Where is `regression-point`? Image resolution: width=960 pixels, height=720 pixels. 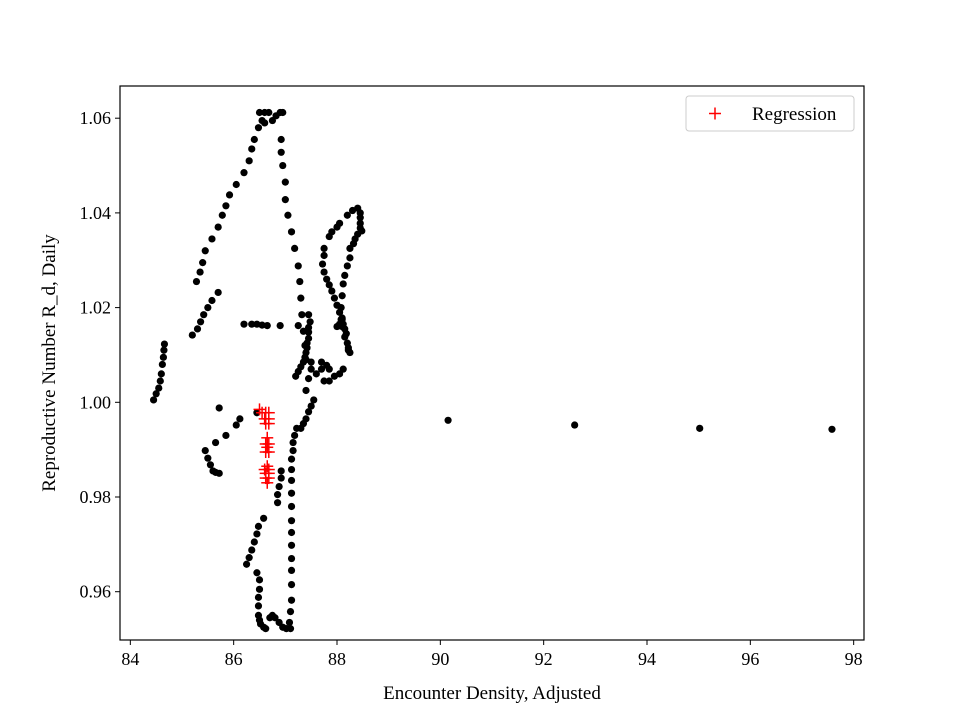 regression-point is located at coordinates (267, 466).